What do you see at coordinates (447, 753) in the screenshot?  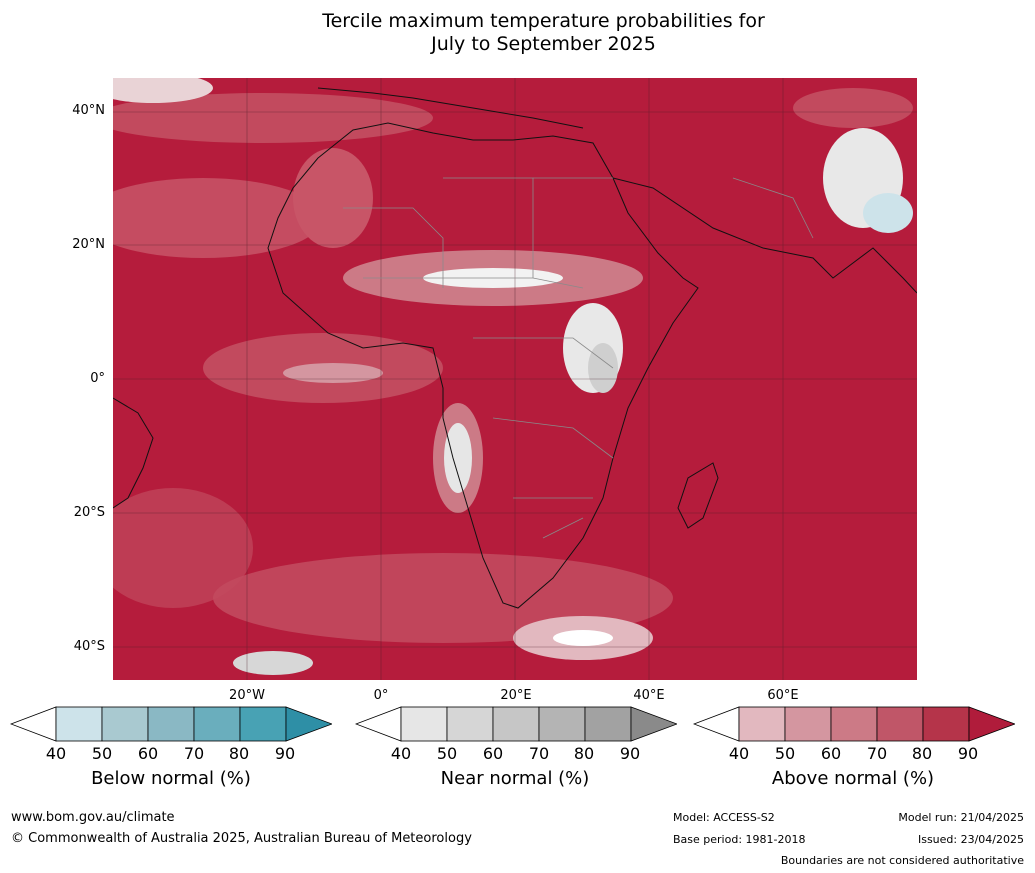 I see `near-tick-50: 50` at bounding box center [447, 753].